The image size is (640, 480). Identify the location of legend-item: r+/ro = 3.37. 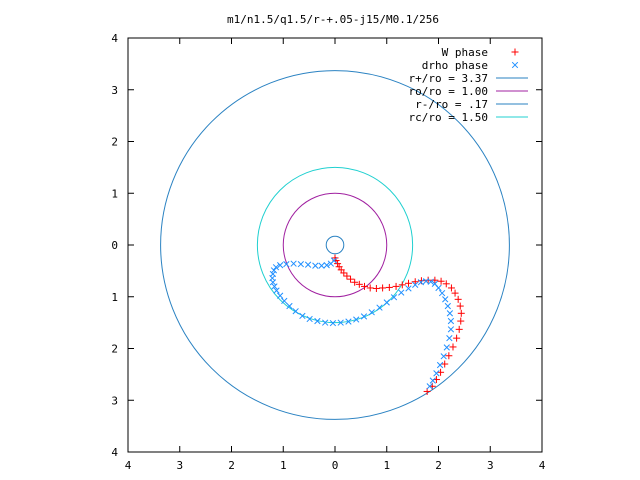
(468, 78).